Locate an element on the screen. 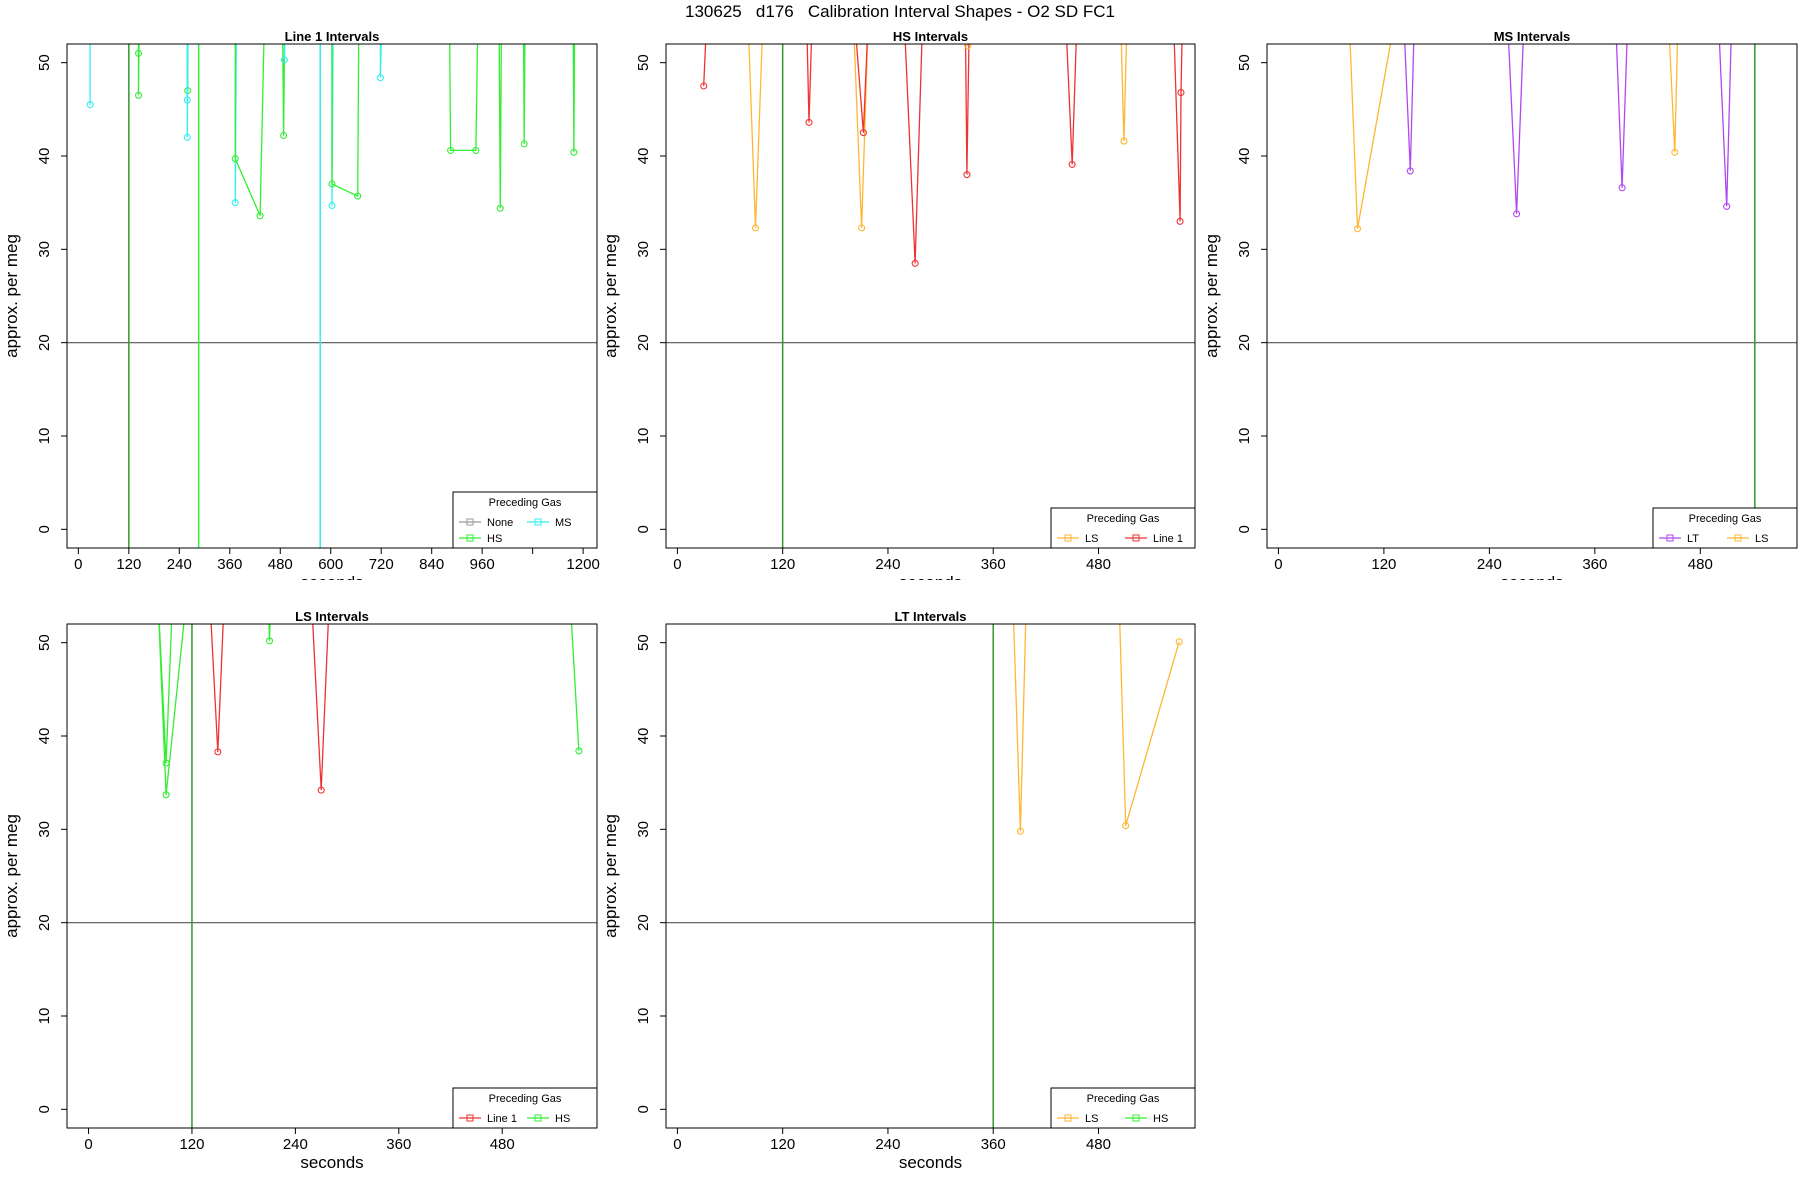 The image size is (1800, 1200). panel-title: LT Intervals is located at coordinates (930, 616).